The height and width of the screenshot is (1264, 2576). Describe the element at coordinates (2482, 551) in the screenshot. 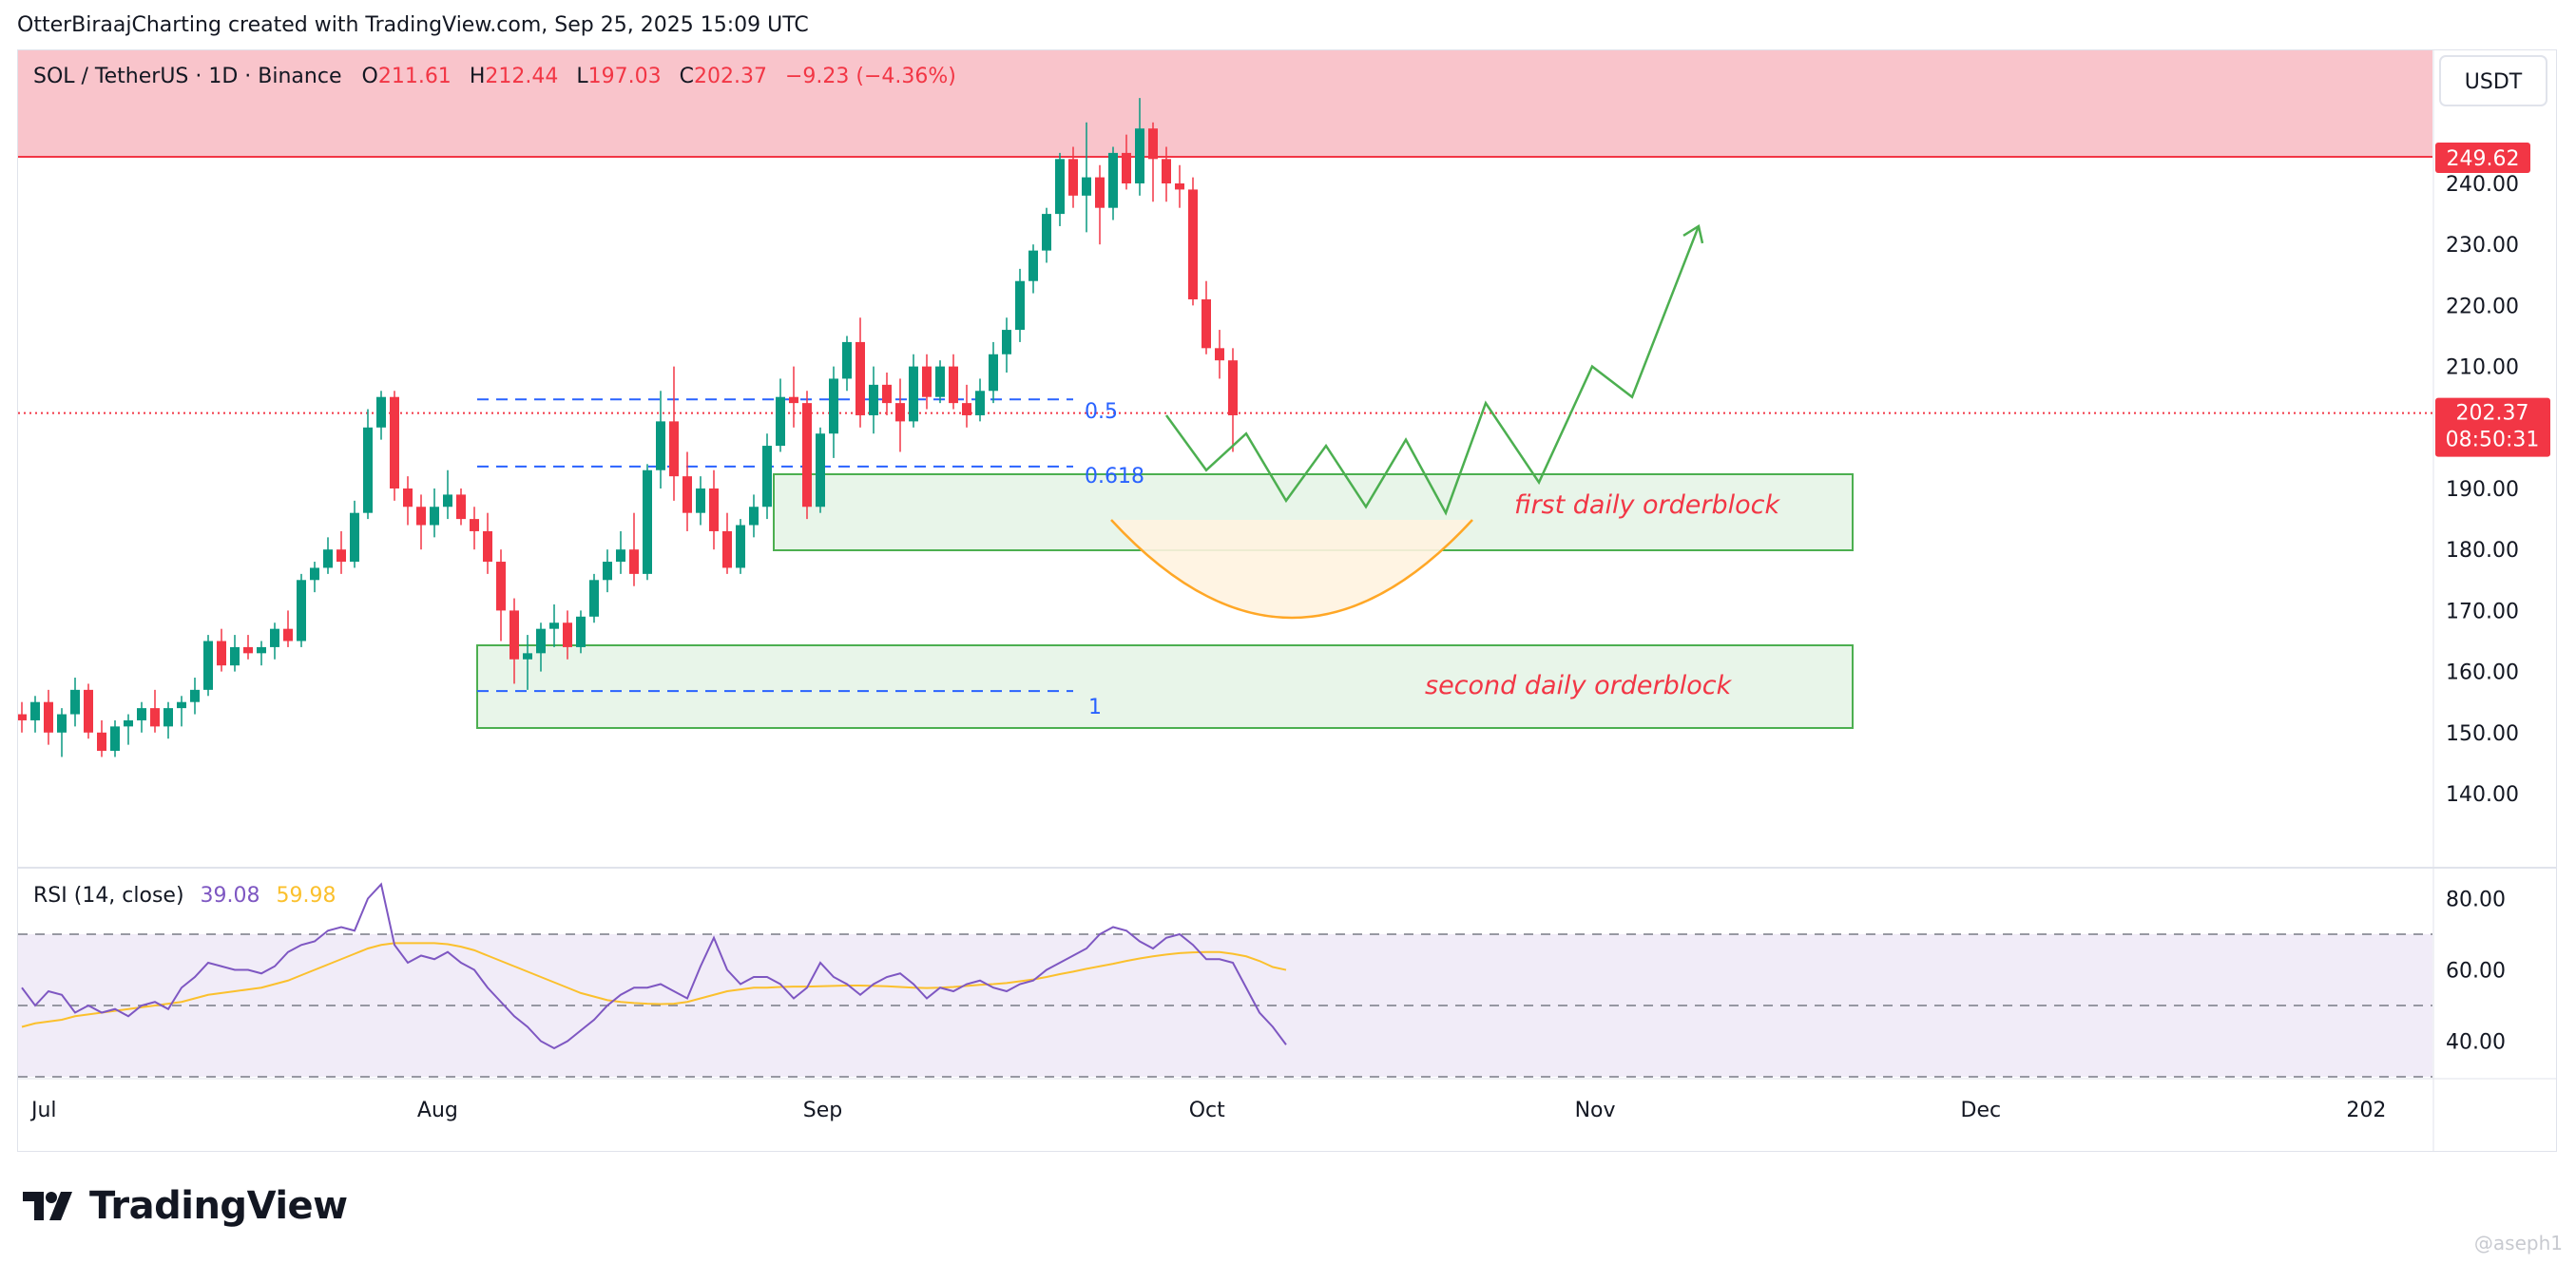

I see `price-tick-label: 180.00` at that location.